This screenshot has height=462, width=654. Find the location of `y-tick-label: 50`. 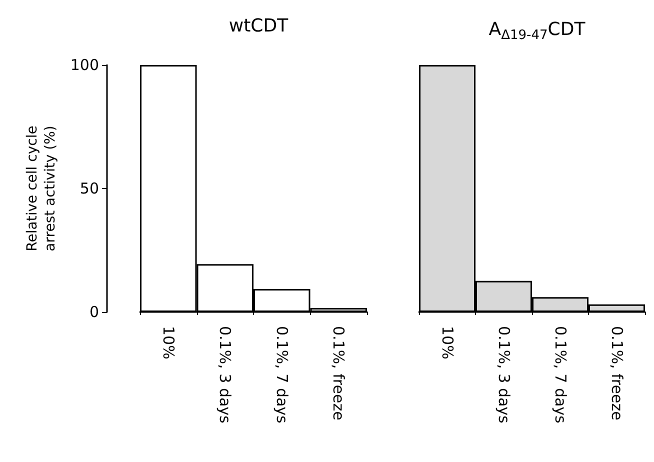

y-tick-label: 50 is located at coordinates (89, 189).